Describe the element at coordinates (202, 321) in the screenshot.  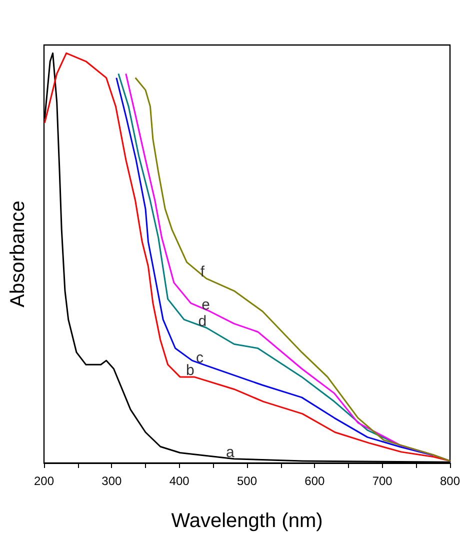
I see `series-label: d` at that location.